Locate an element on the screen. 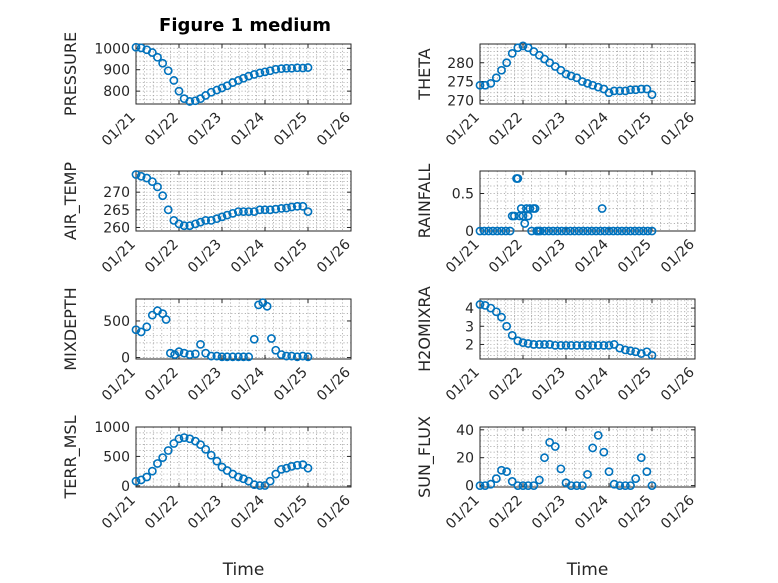 Image resolution: width=778 pixels, height=583 pixels. rainfall-plot-area is located at coordinates (587, 201).